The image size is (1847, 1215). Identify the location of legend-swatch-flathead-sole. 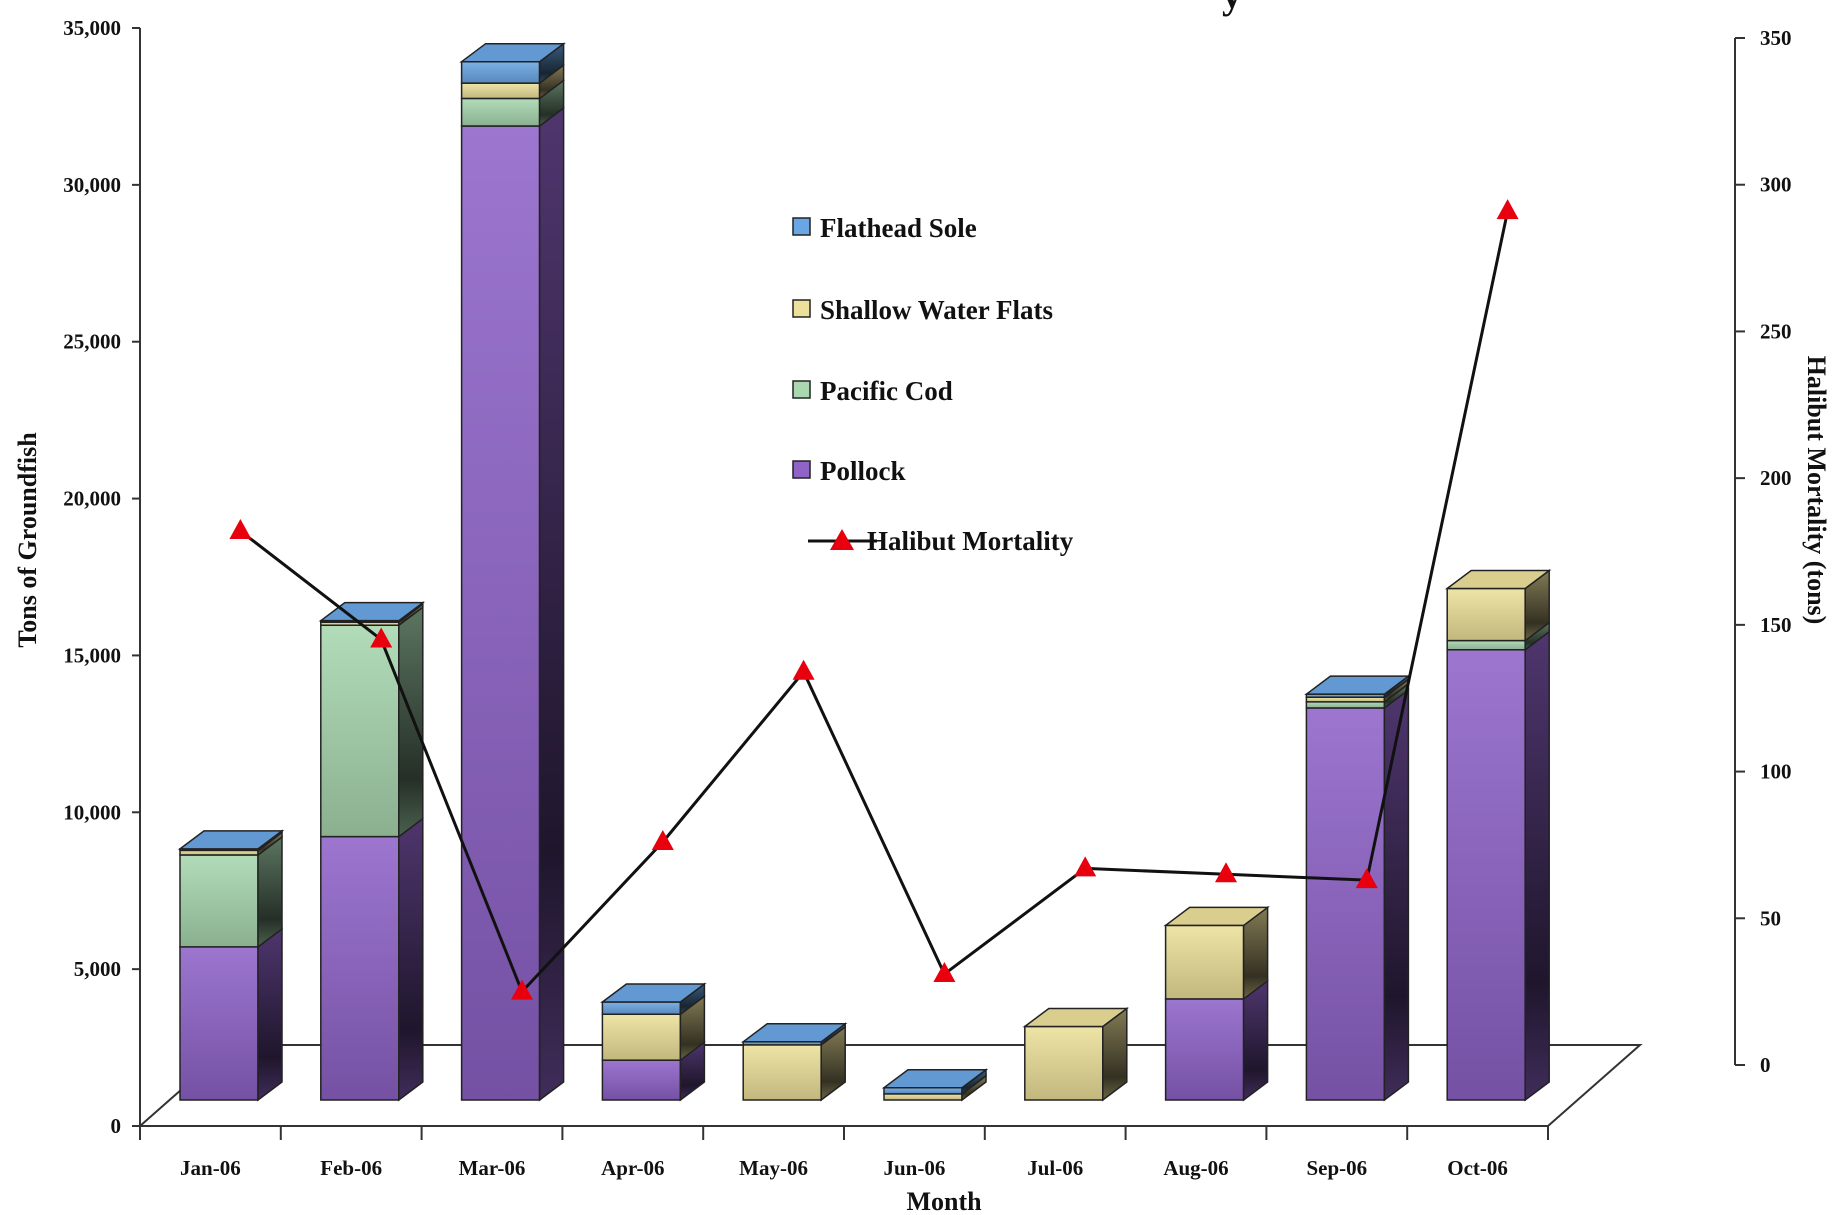
(801, 226).